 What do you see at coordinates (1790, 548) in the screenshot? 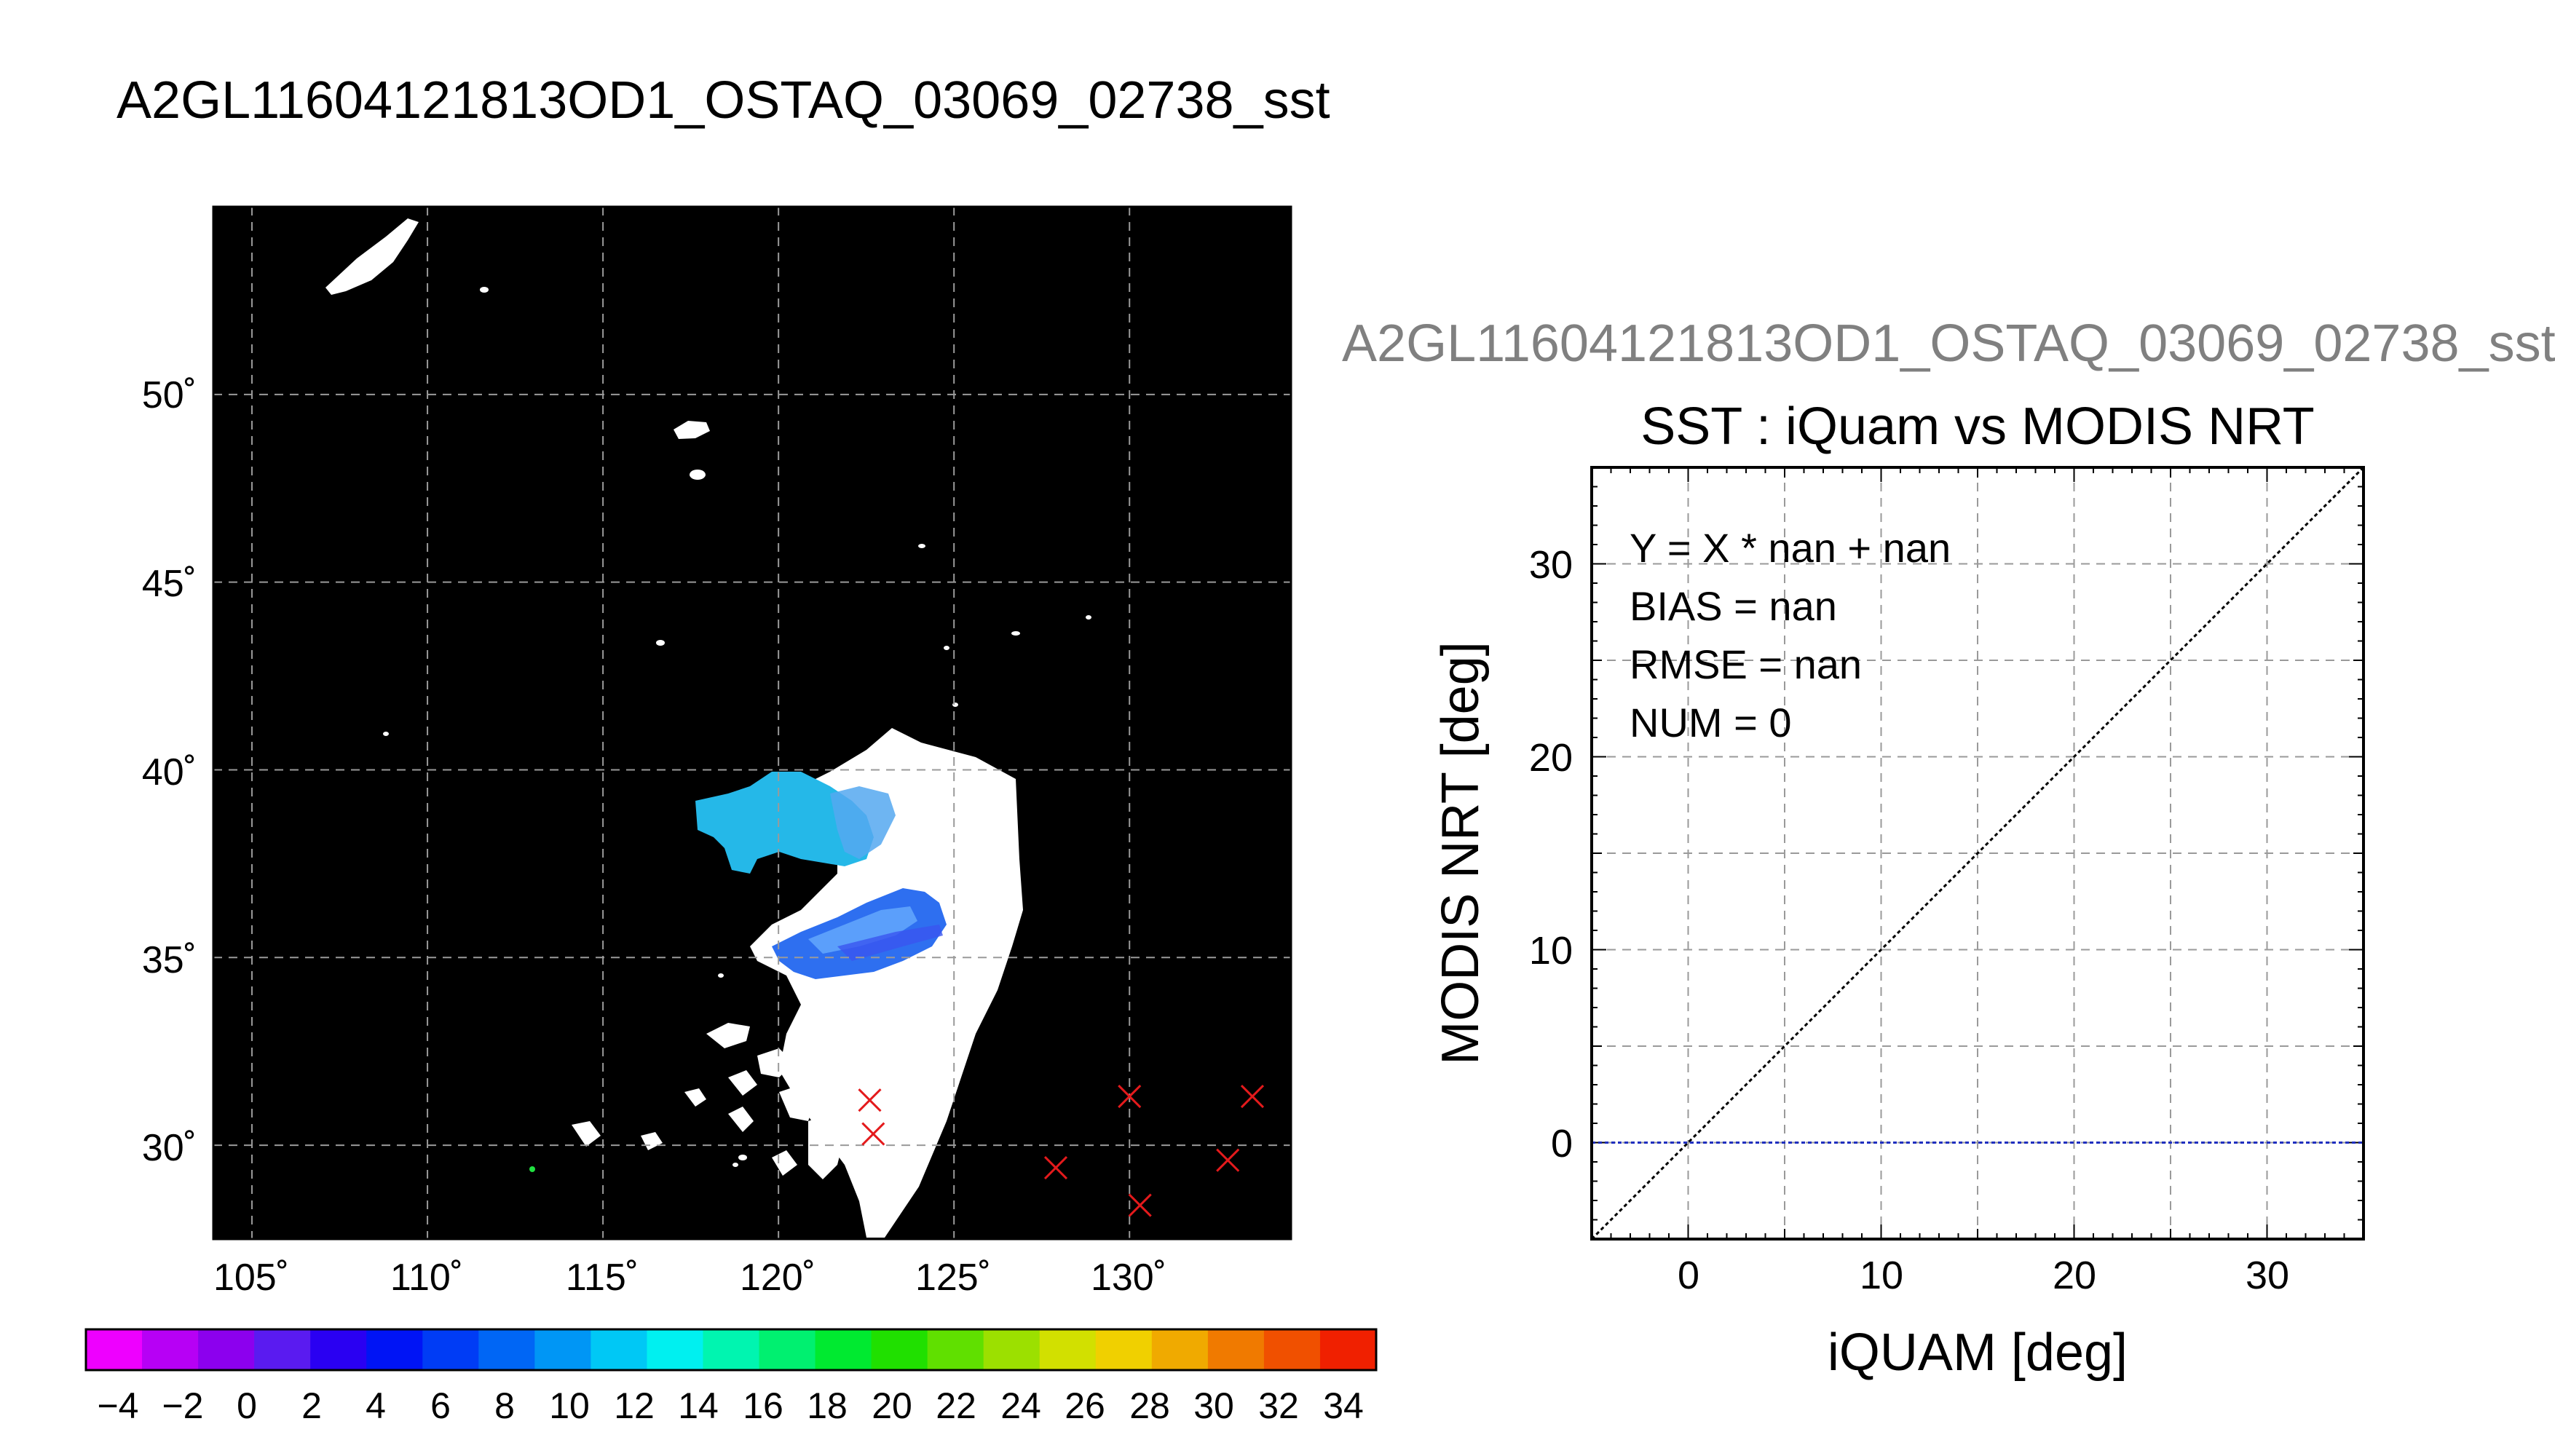
I see `stats-fit-line: Y = X * nan + nan` at bounding box center [1790, 548].